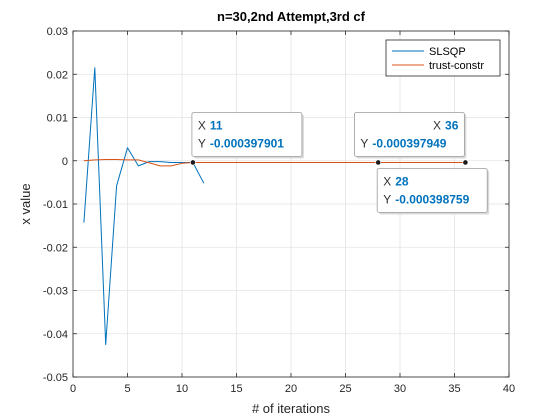  Describe the element at coordinates (291, 389) in the screenshot. I see `x-tick-label: 20` at that location.